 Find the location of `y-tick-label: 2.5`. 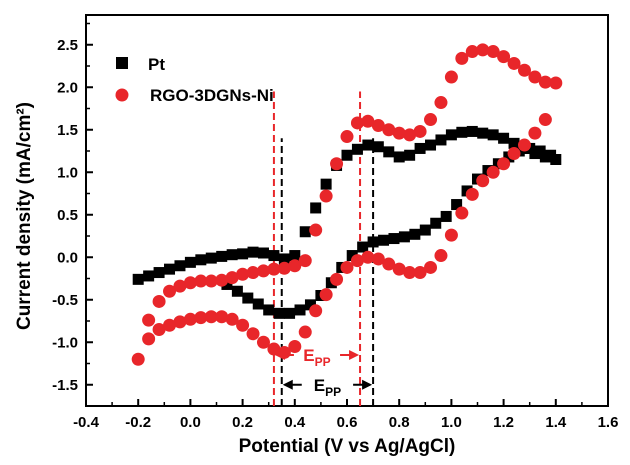

y-tick-label: 2.5 is located at coordinates (67, 45).